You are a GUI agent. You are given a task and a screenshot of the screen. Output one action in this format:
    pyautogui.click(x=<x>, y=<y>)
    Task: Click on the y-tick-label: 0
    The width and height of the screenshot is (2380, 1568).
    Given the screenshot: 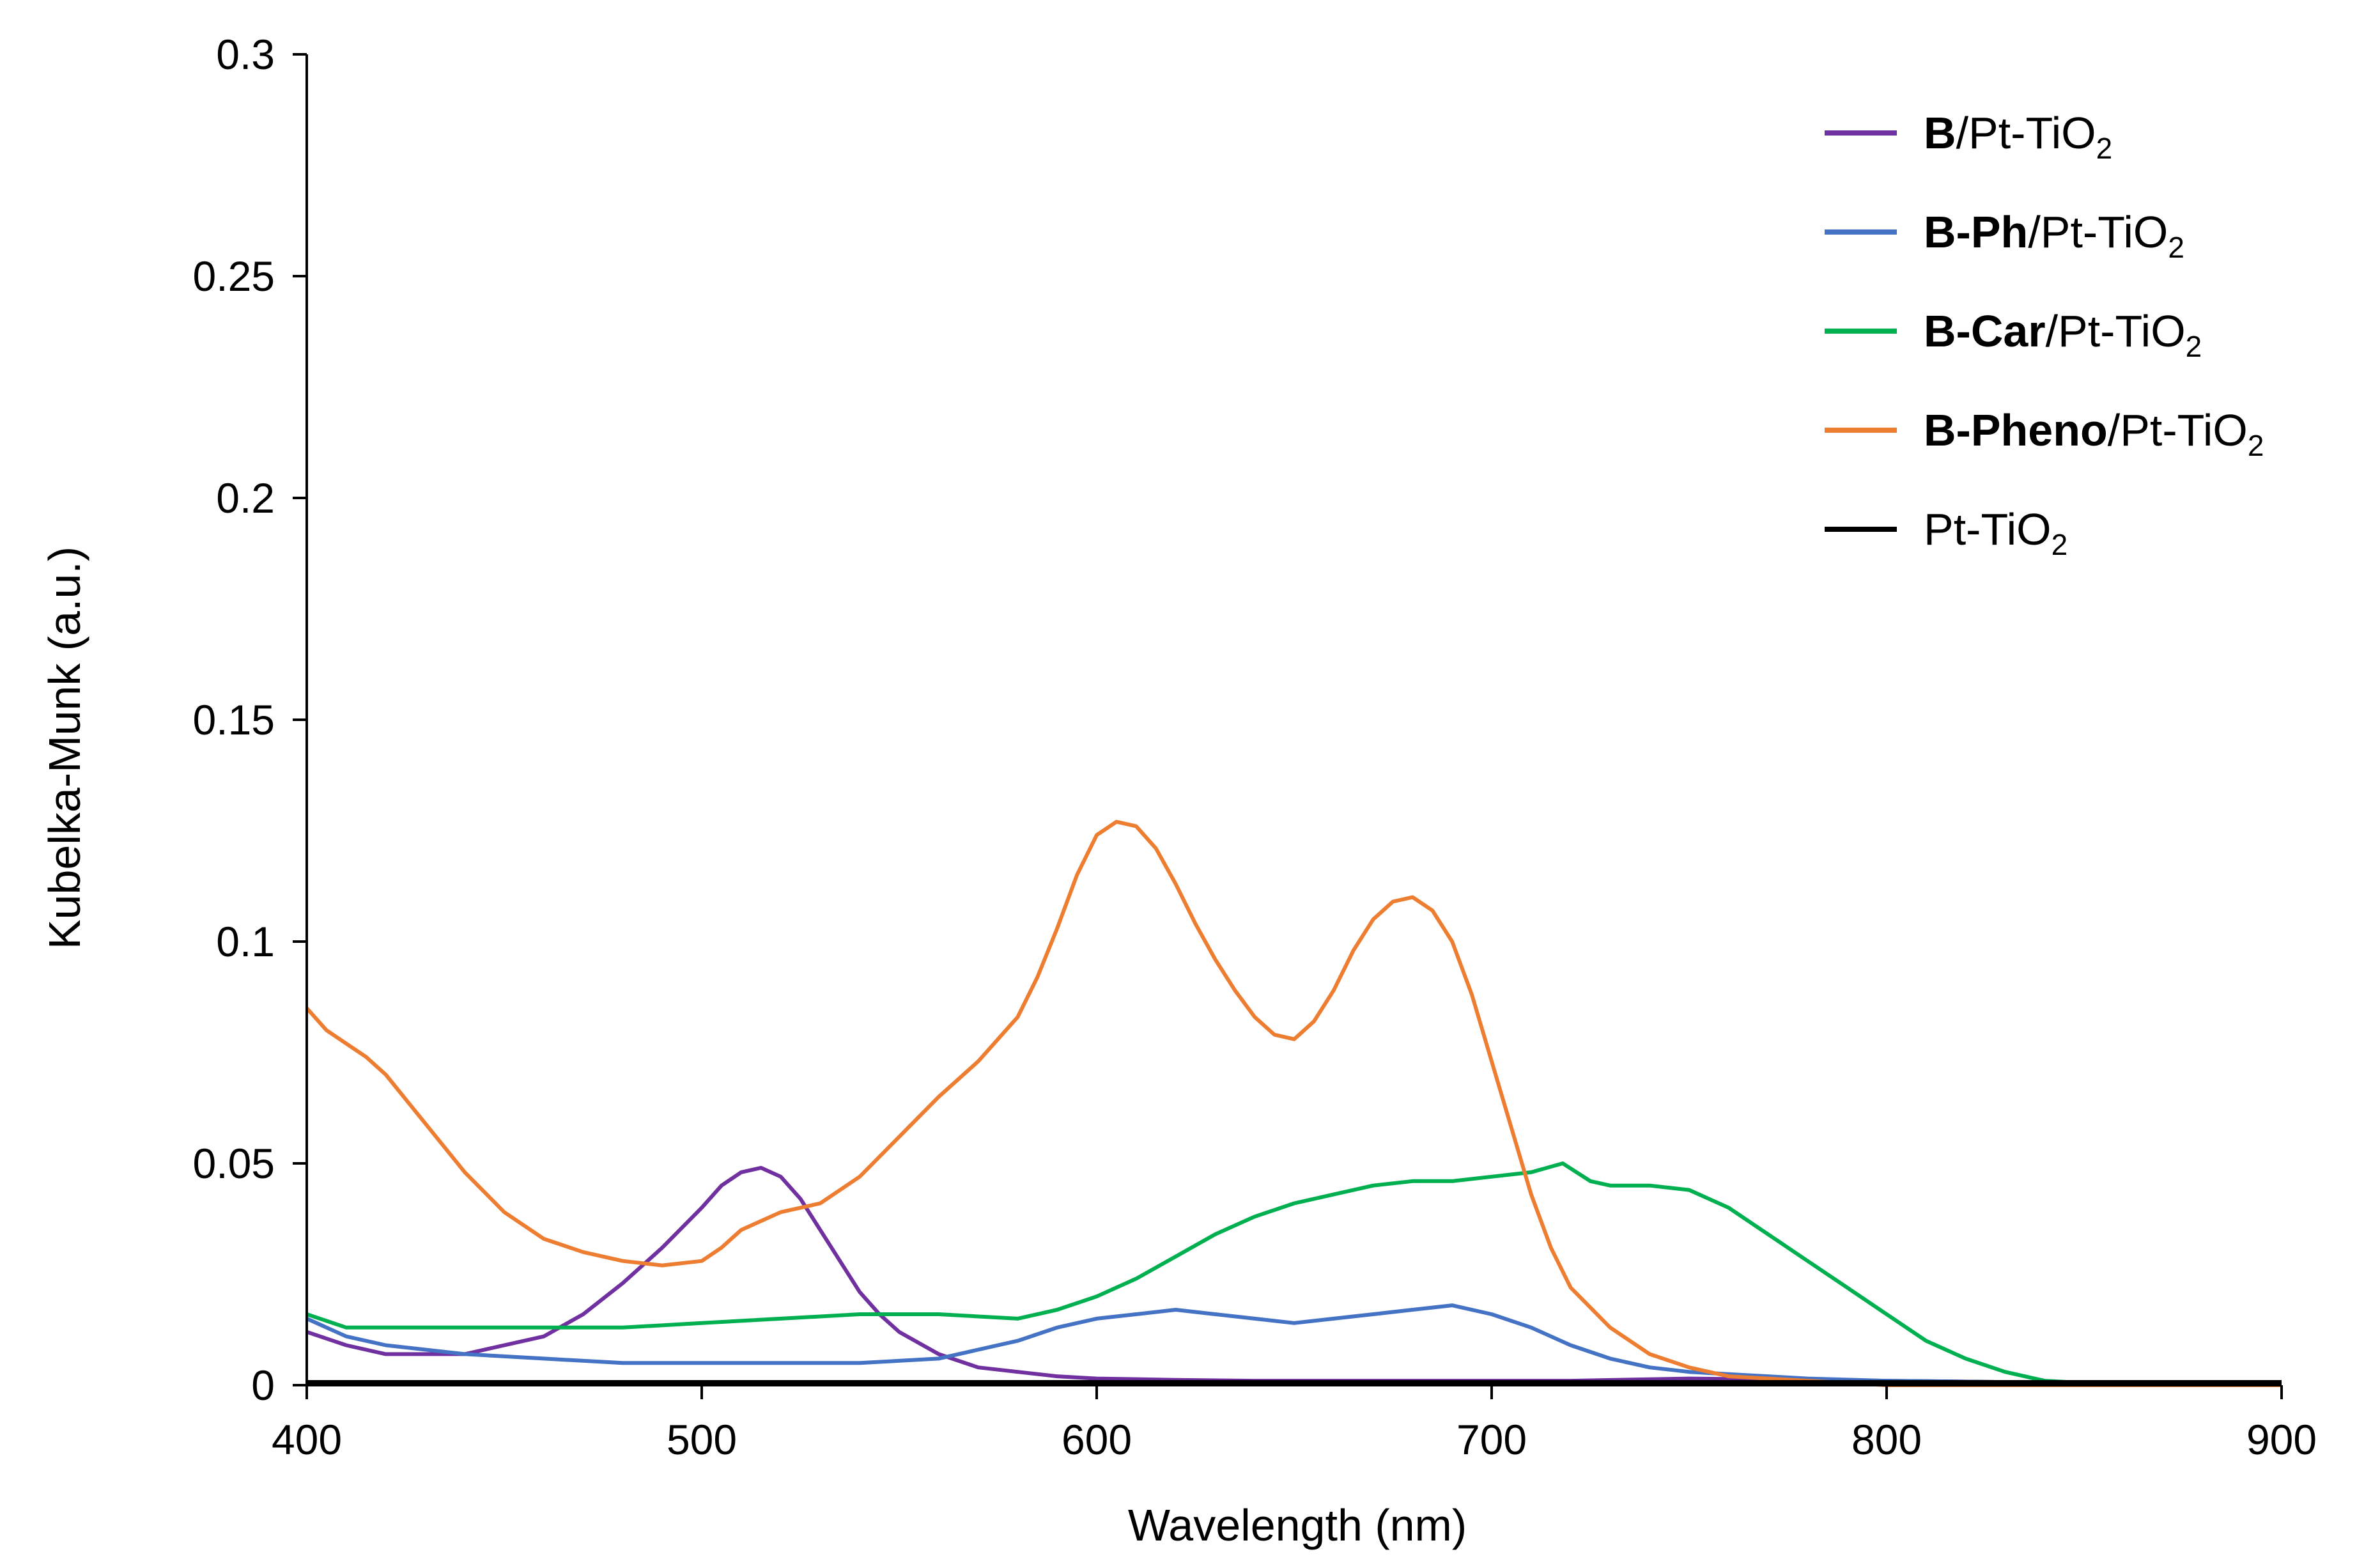 What is the action you would take?
    pyautogui.click(x=263, y=1386)
    